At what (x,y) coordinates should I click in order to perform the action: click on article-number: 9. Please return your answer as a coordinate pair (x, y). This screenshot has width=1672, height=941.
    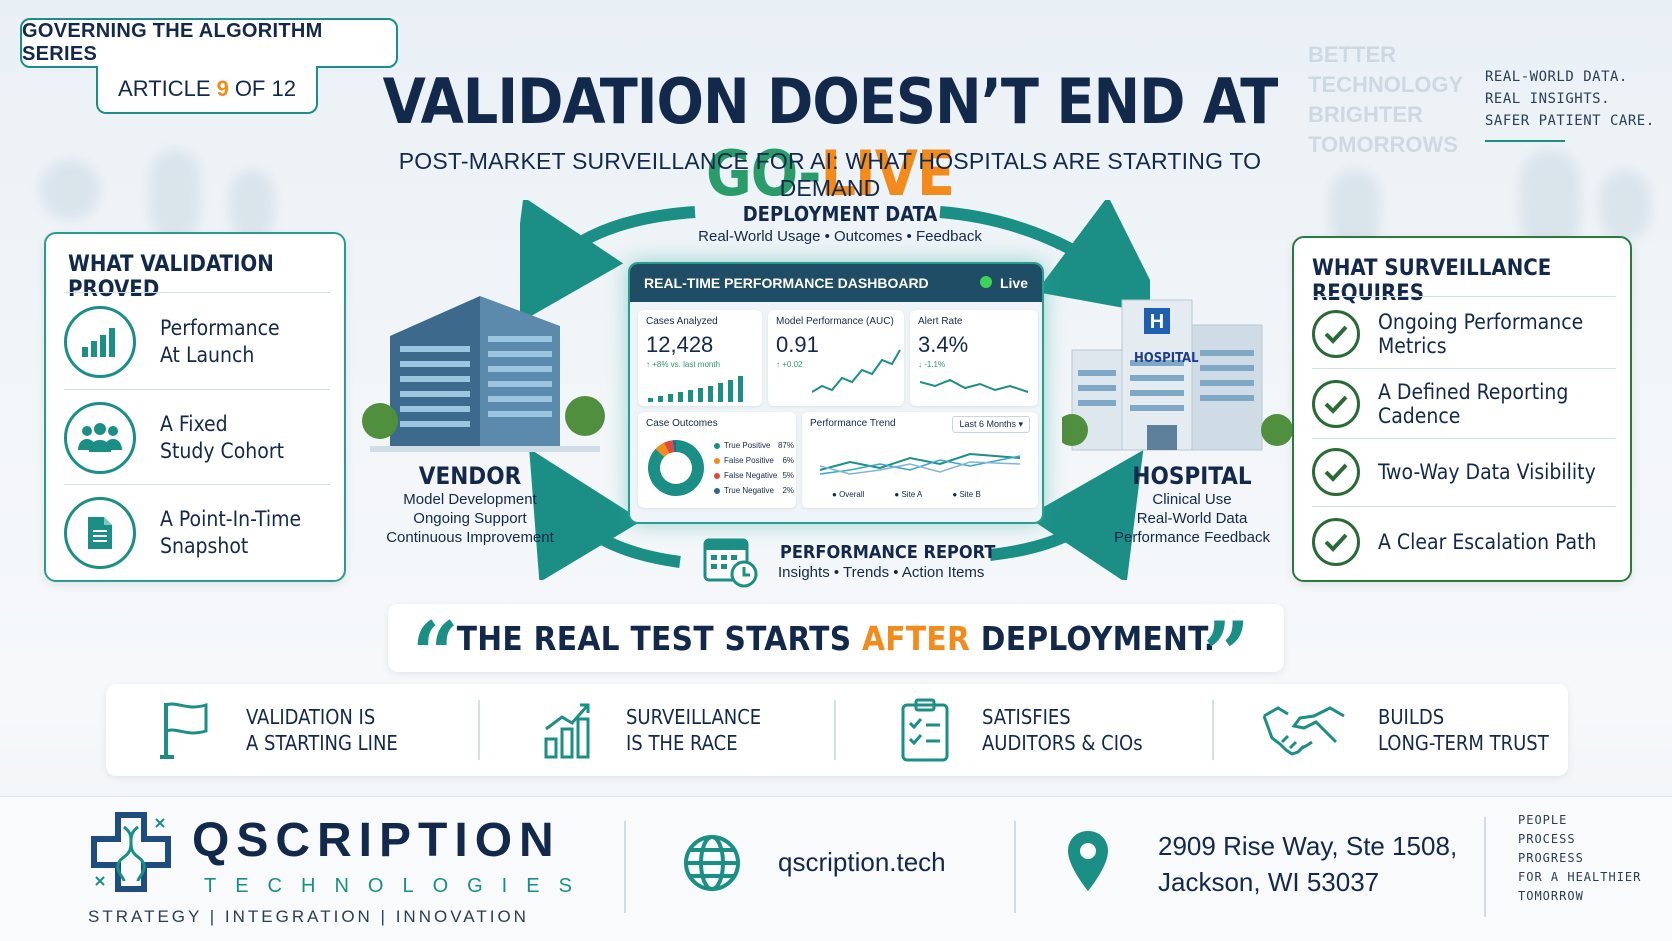
    Looking at the image, I should click on (222, 88).